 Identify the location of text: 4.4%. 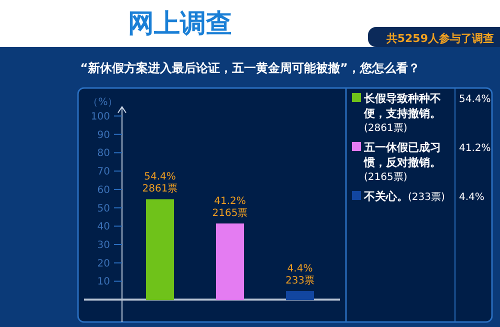
(471, 197).